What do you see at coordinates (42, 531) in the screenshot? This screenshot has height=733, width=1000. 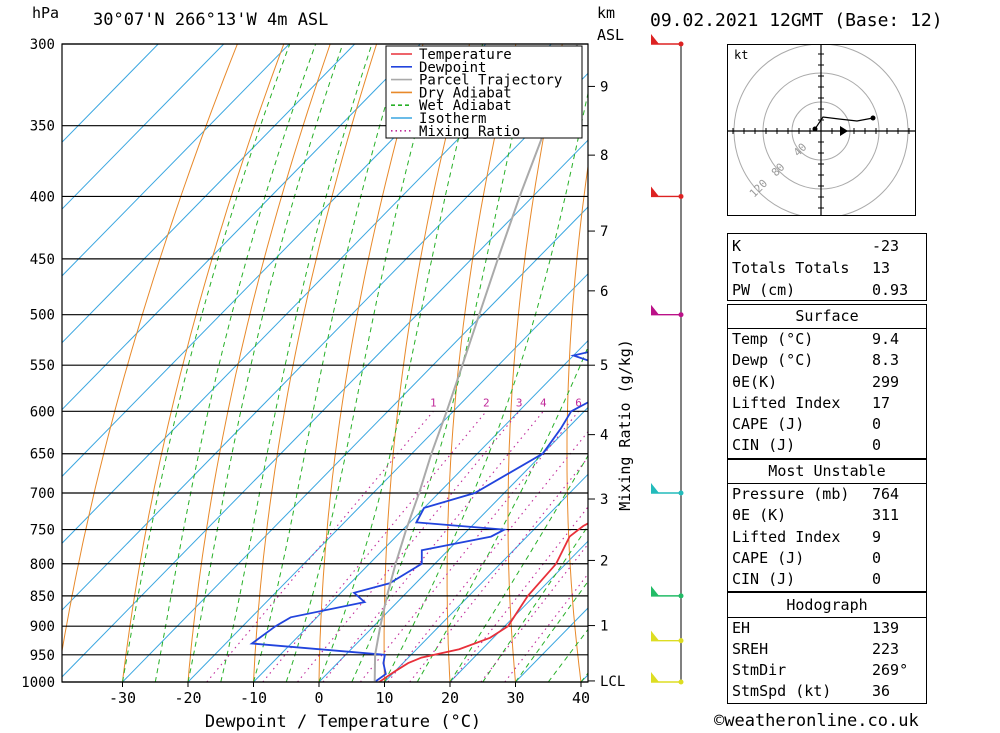 I see `pressure-tick-label: 750` at bounding box center [42, 531].